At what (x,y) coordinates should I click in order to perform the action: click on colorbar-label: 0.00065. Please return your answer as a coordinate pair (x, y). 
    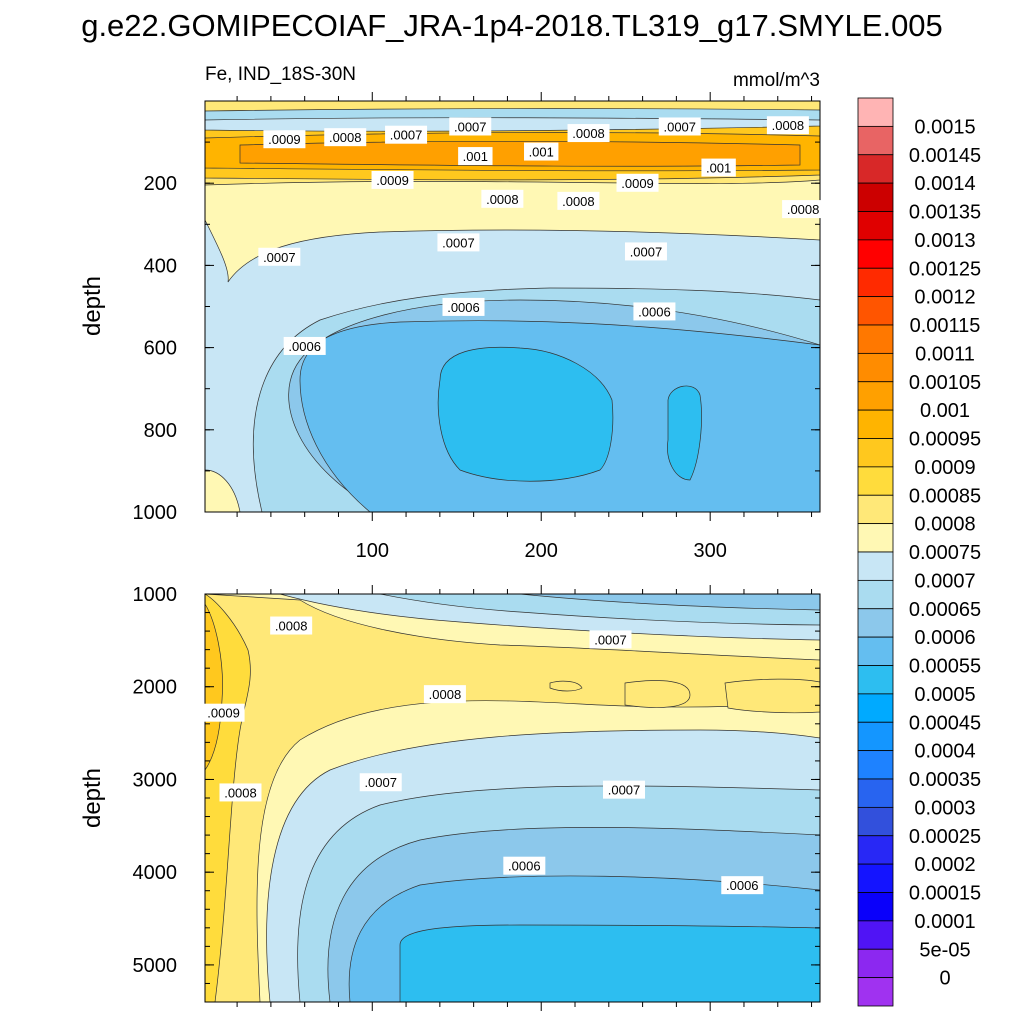
    Looking at the image, I should click on (945, 610).